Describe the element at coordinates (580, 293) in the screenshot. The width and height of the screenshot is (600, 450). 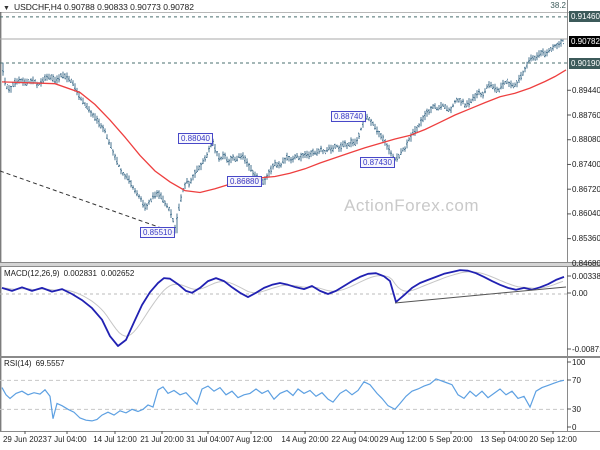
I see `macd-axis-label: 0.00` at that location.